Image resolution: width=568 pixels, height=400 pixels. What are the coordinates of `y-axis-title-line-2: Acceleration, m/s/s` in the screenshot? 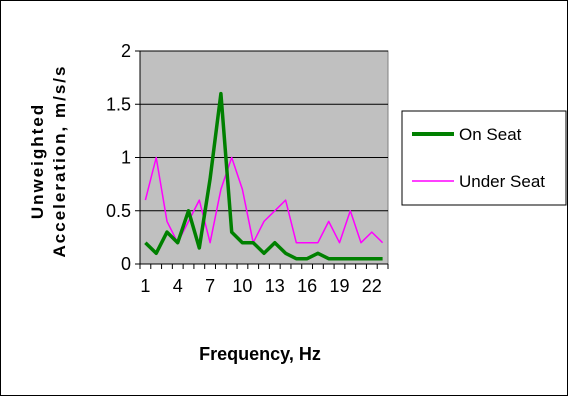 It's located at (59, 161).